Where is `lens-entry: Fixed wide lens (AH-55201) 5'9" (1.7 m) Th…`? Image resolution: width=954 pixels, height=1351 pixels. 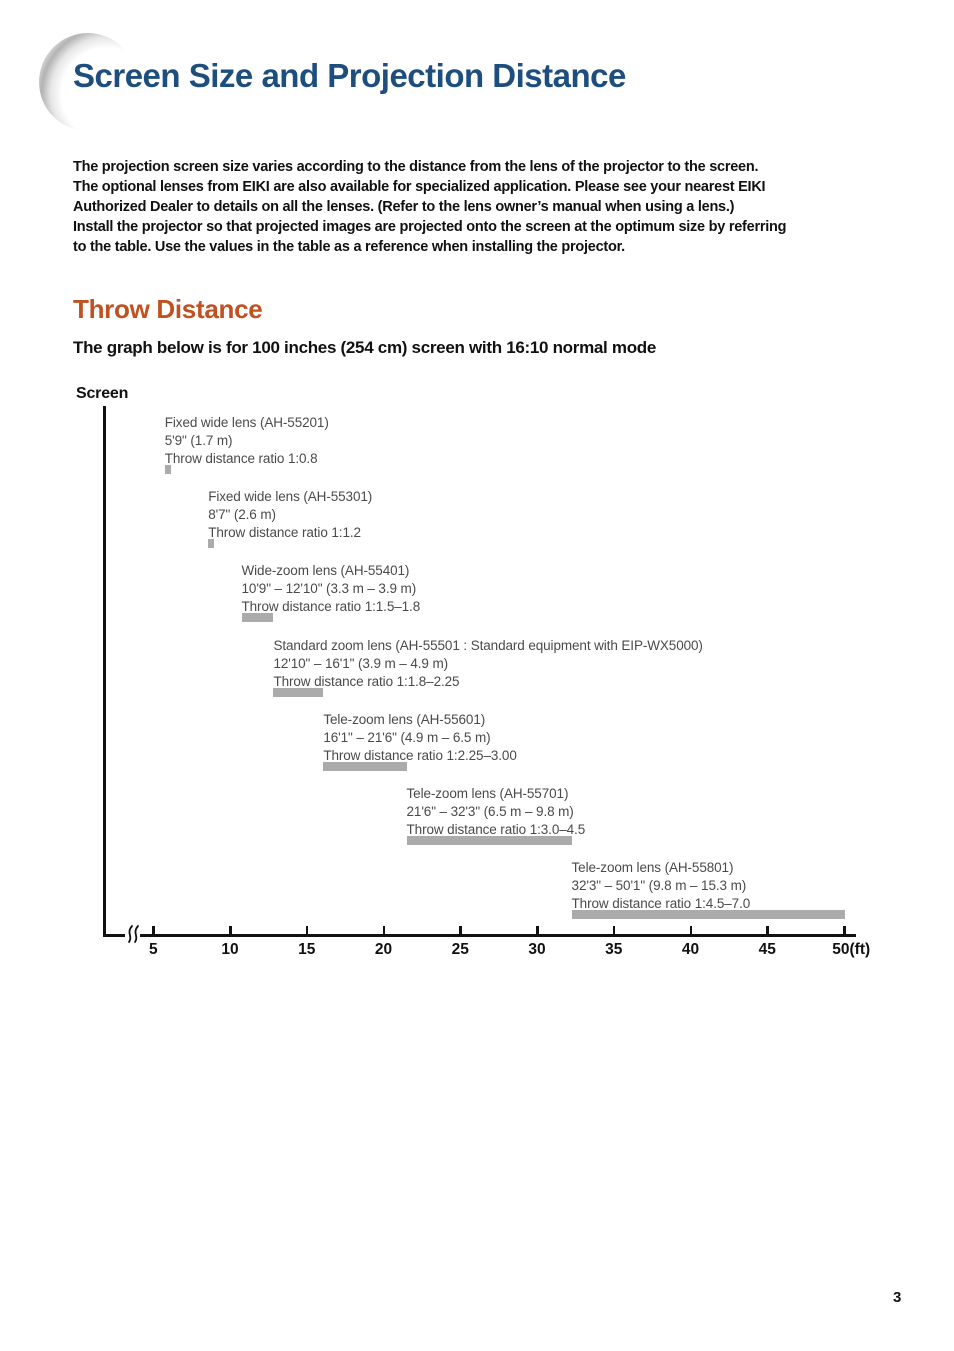 lens-entry: Fixed wide lens (AH-55201) 5'9" (1.7 m) Th… is located at coordinates (246, 444).